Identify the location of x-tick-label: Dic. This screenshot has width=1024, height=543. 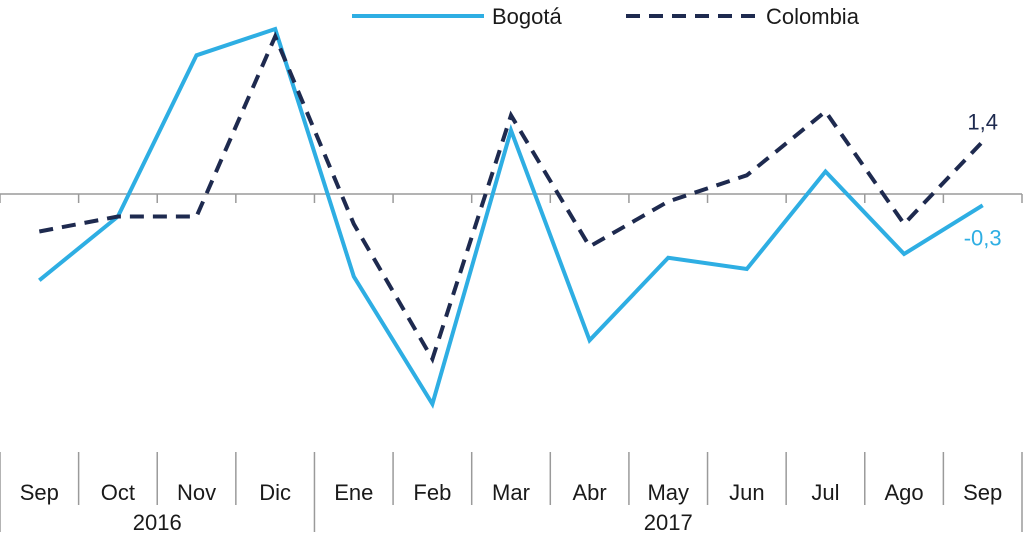
(275, 492).